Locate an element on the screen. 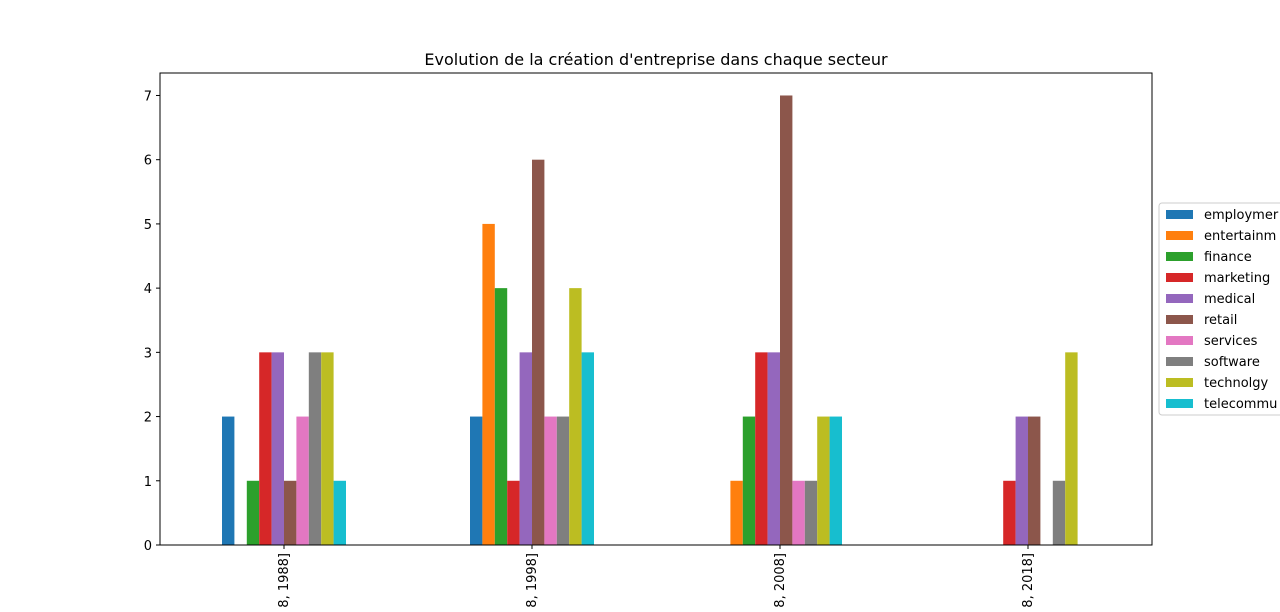 Image resolution: width=1280 pixels, height=612 pixels. legend-swatch-retail is located at coordinates (1179, 319).